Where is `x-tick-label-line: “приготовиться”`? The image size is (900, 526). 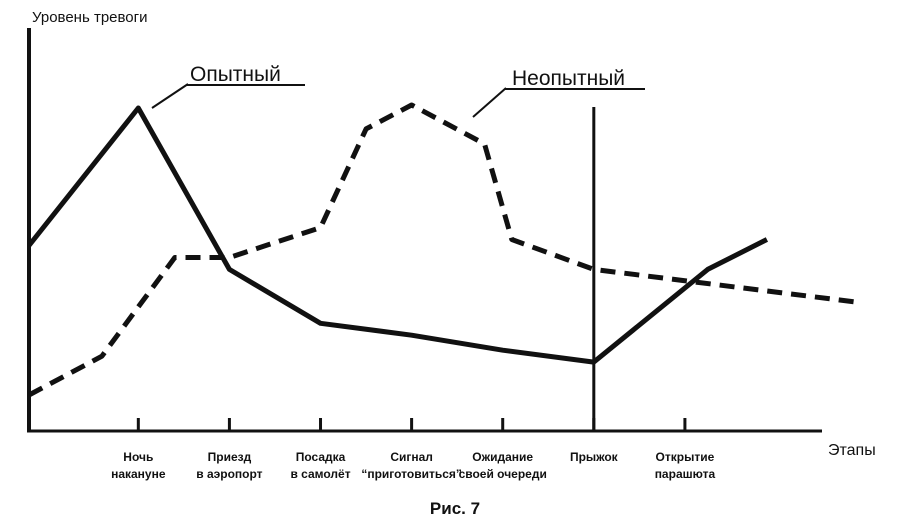
x-tick-label-line: “приготовиться” is located at coordinates (411, 474).